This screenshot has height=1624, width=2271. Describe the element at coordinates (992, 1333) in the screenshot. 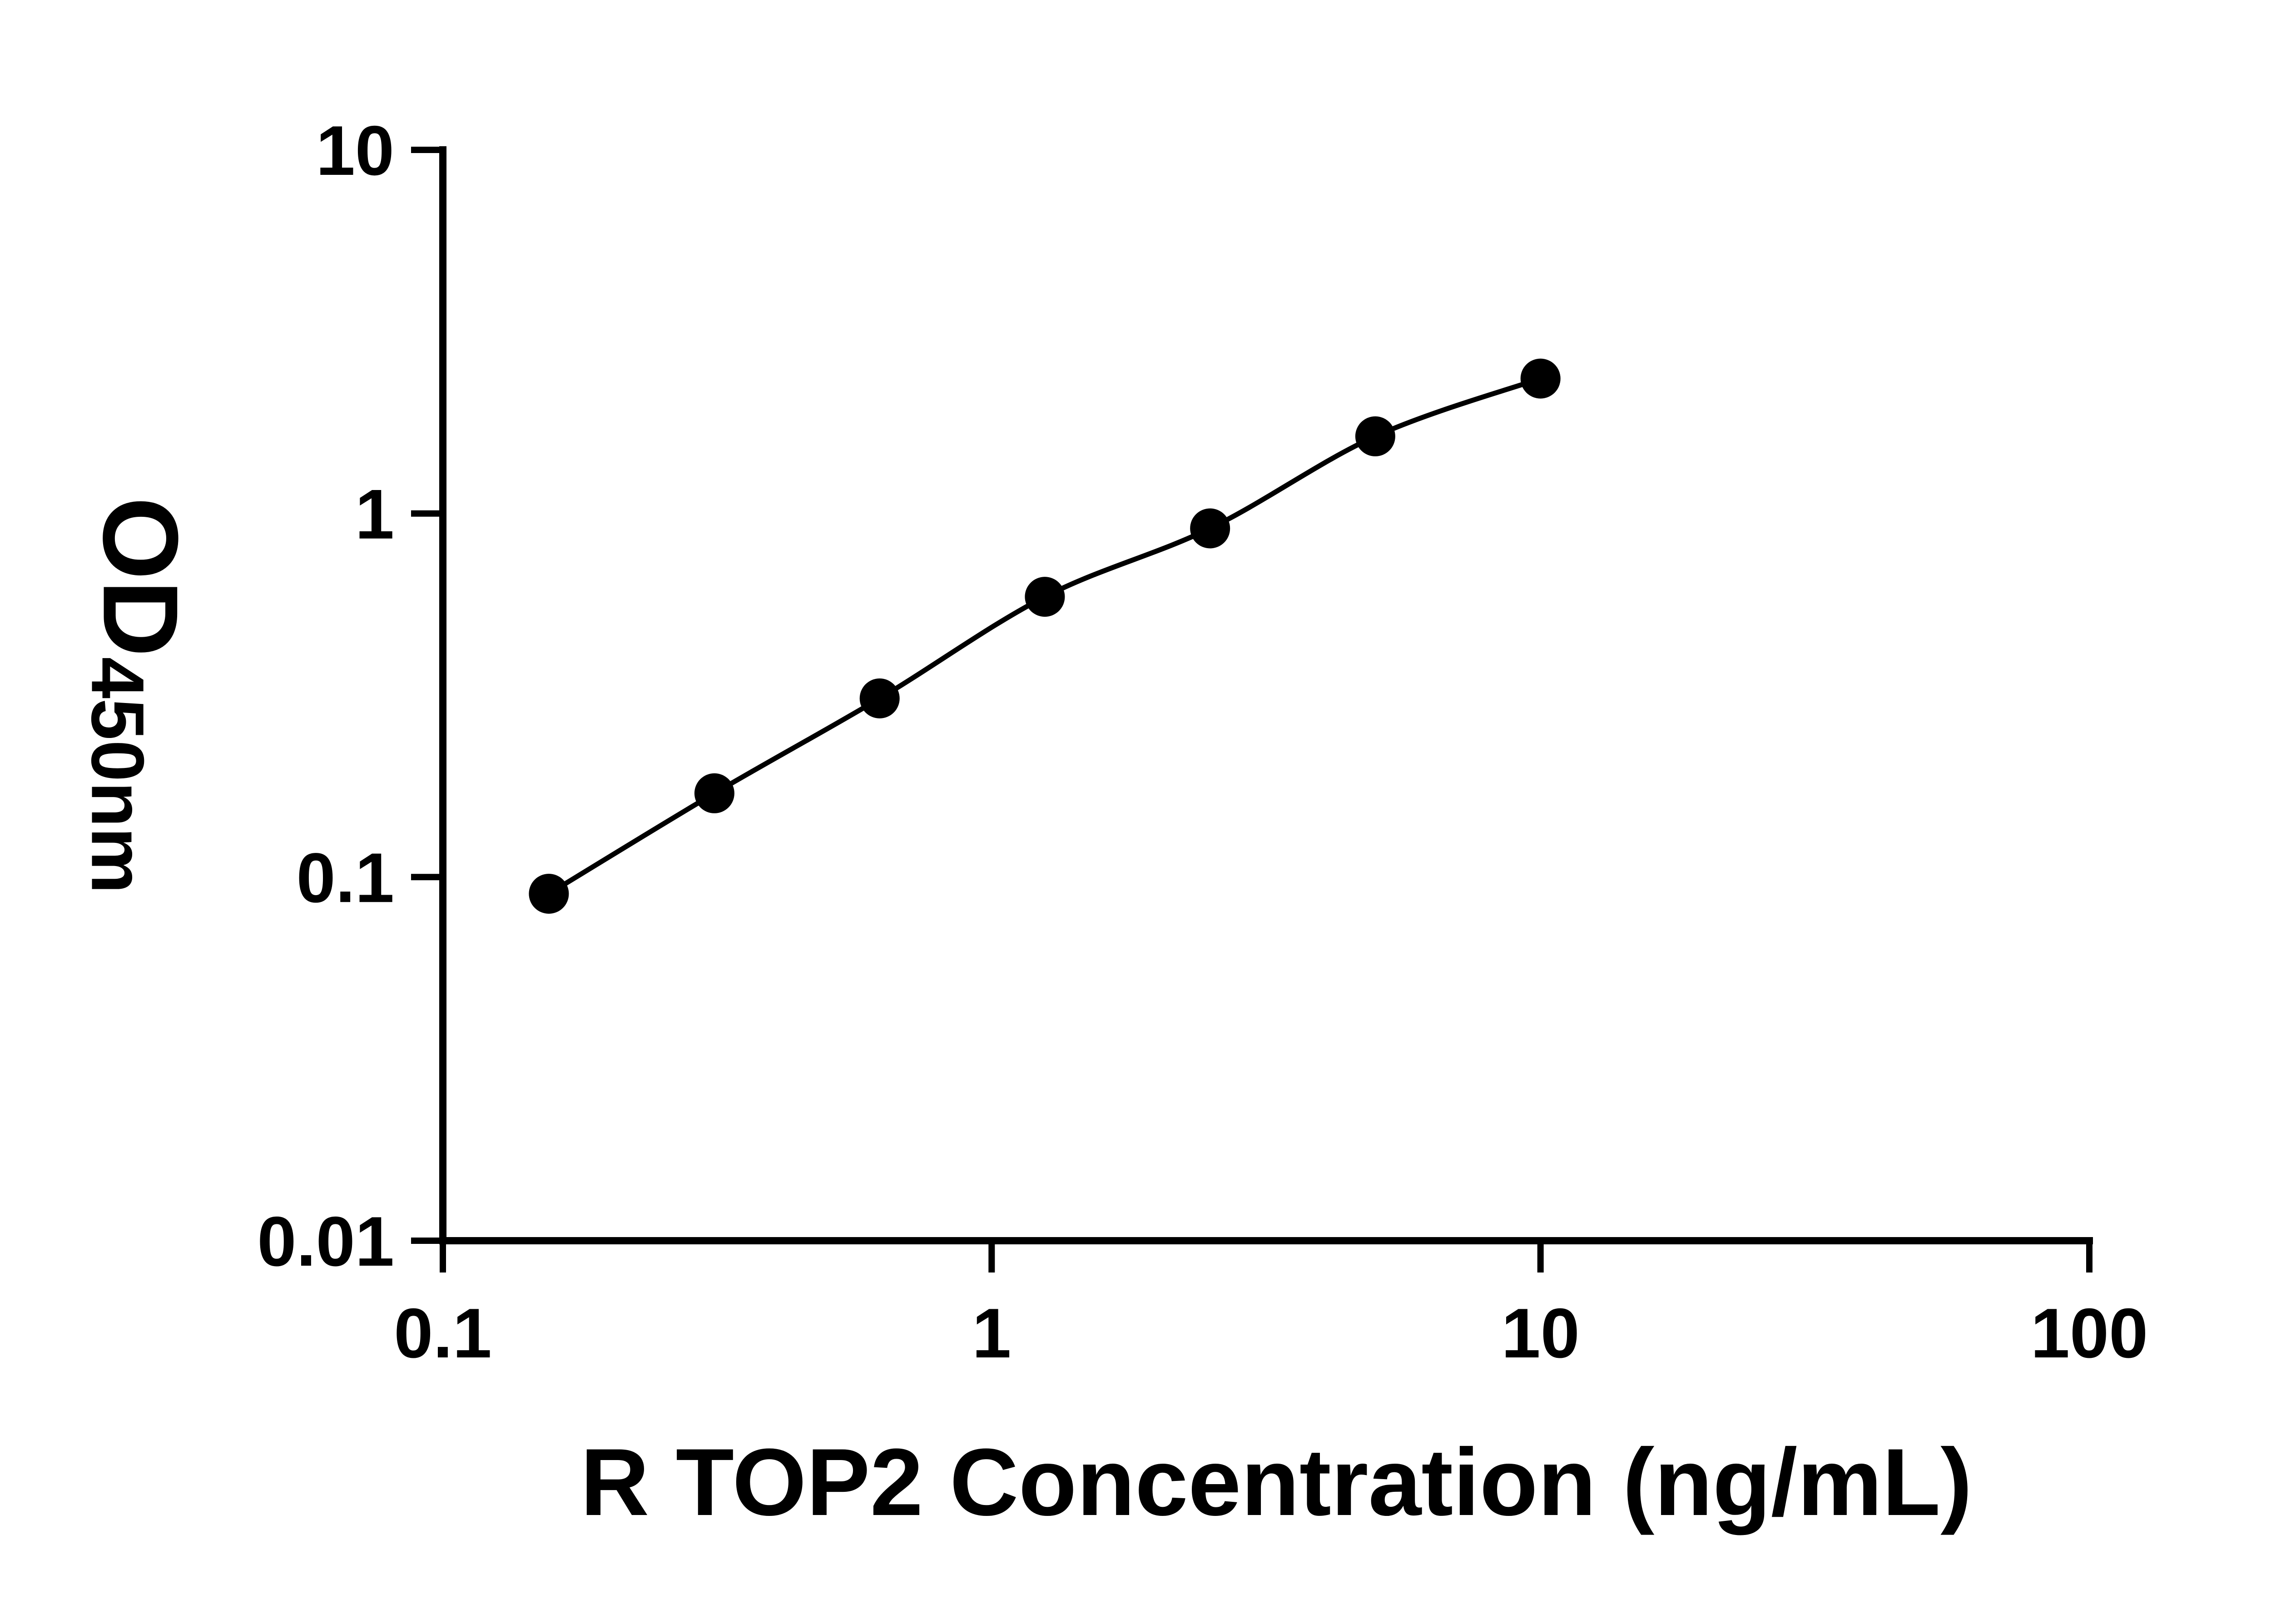

I see `x-tick-label: 1` at that location.